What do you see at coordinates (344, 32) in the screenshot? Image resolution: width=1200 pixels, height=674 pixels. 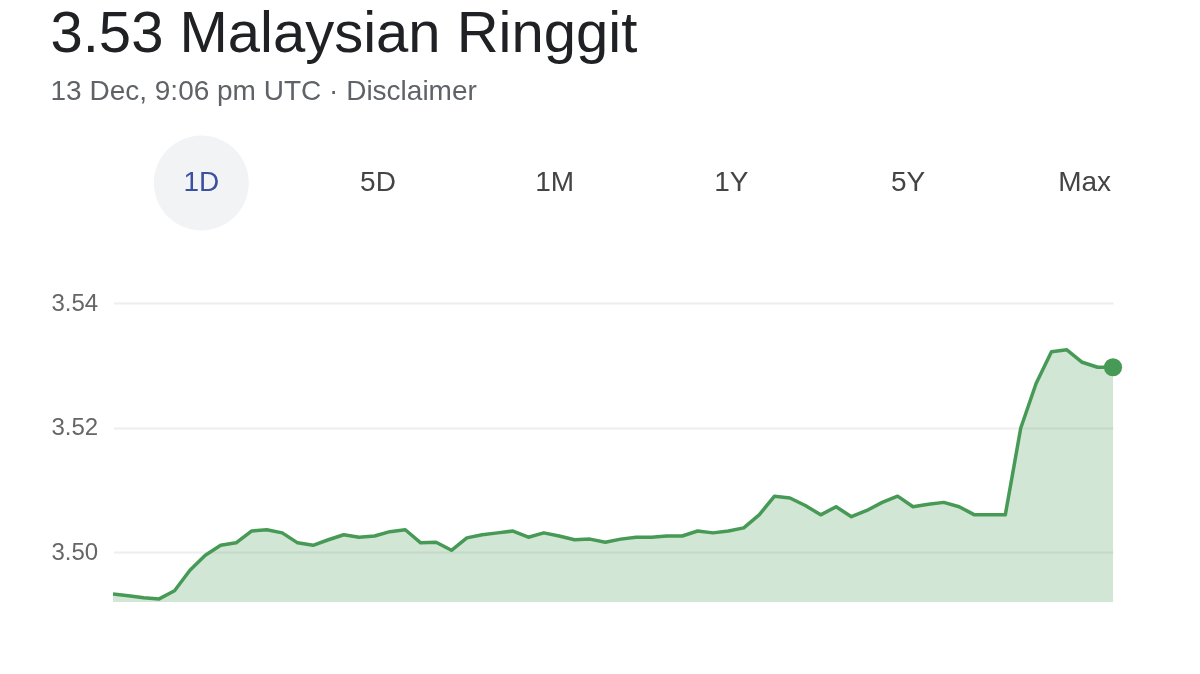 I see `chart-title: 3.53 Malaysian Ringgit` at bounding box center [344, 32].